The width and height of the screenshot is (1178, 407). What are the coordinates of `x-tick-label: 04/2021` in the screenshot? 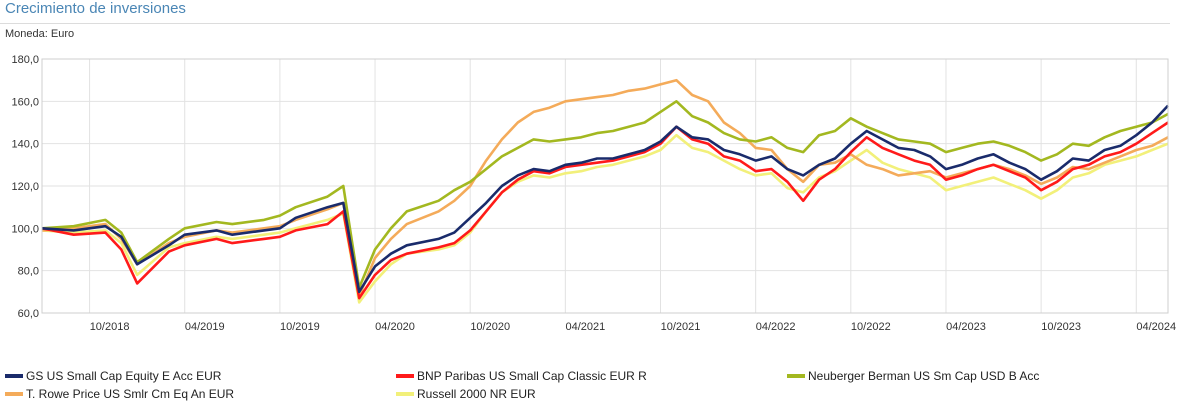 It's located at (585, 327).